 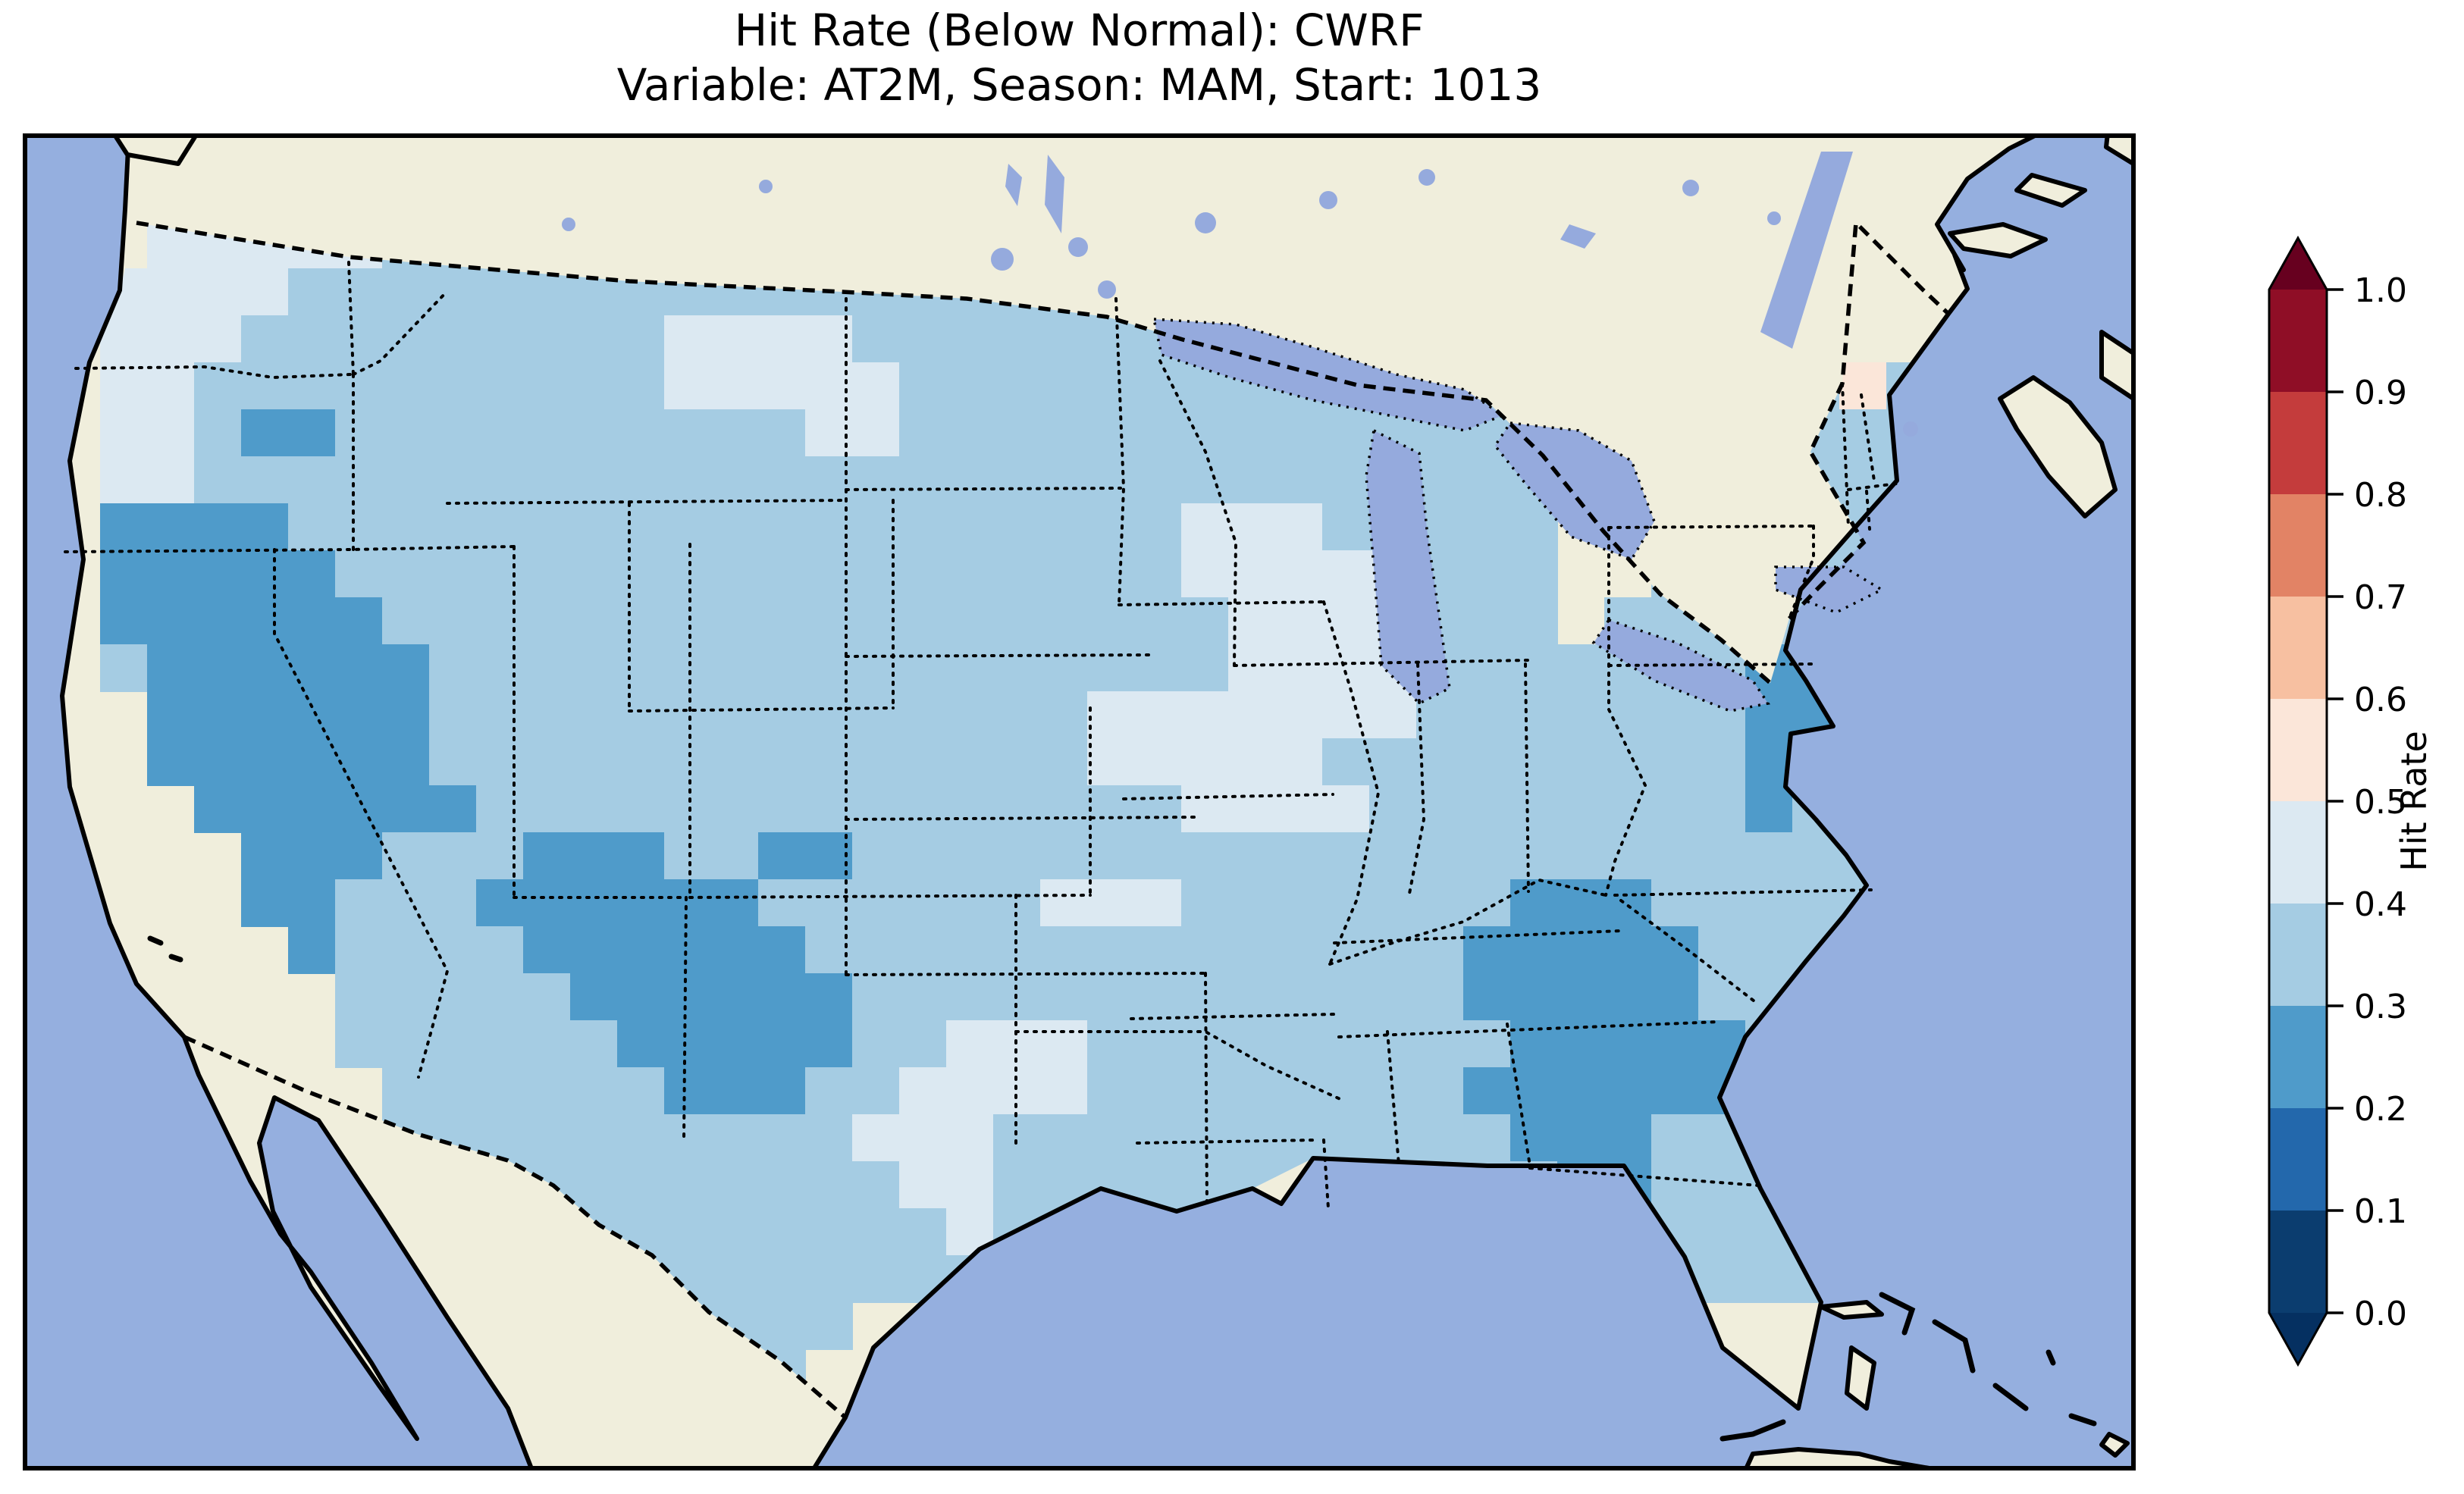 I want to click on cape-breton, so click(x=2117, y=366).